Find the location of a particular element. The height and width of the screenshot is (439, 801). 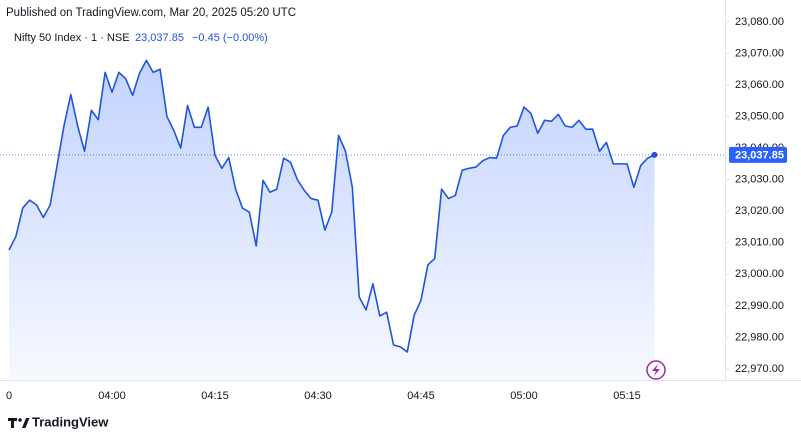

price-label-box is located at coordinates (758, 154).